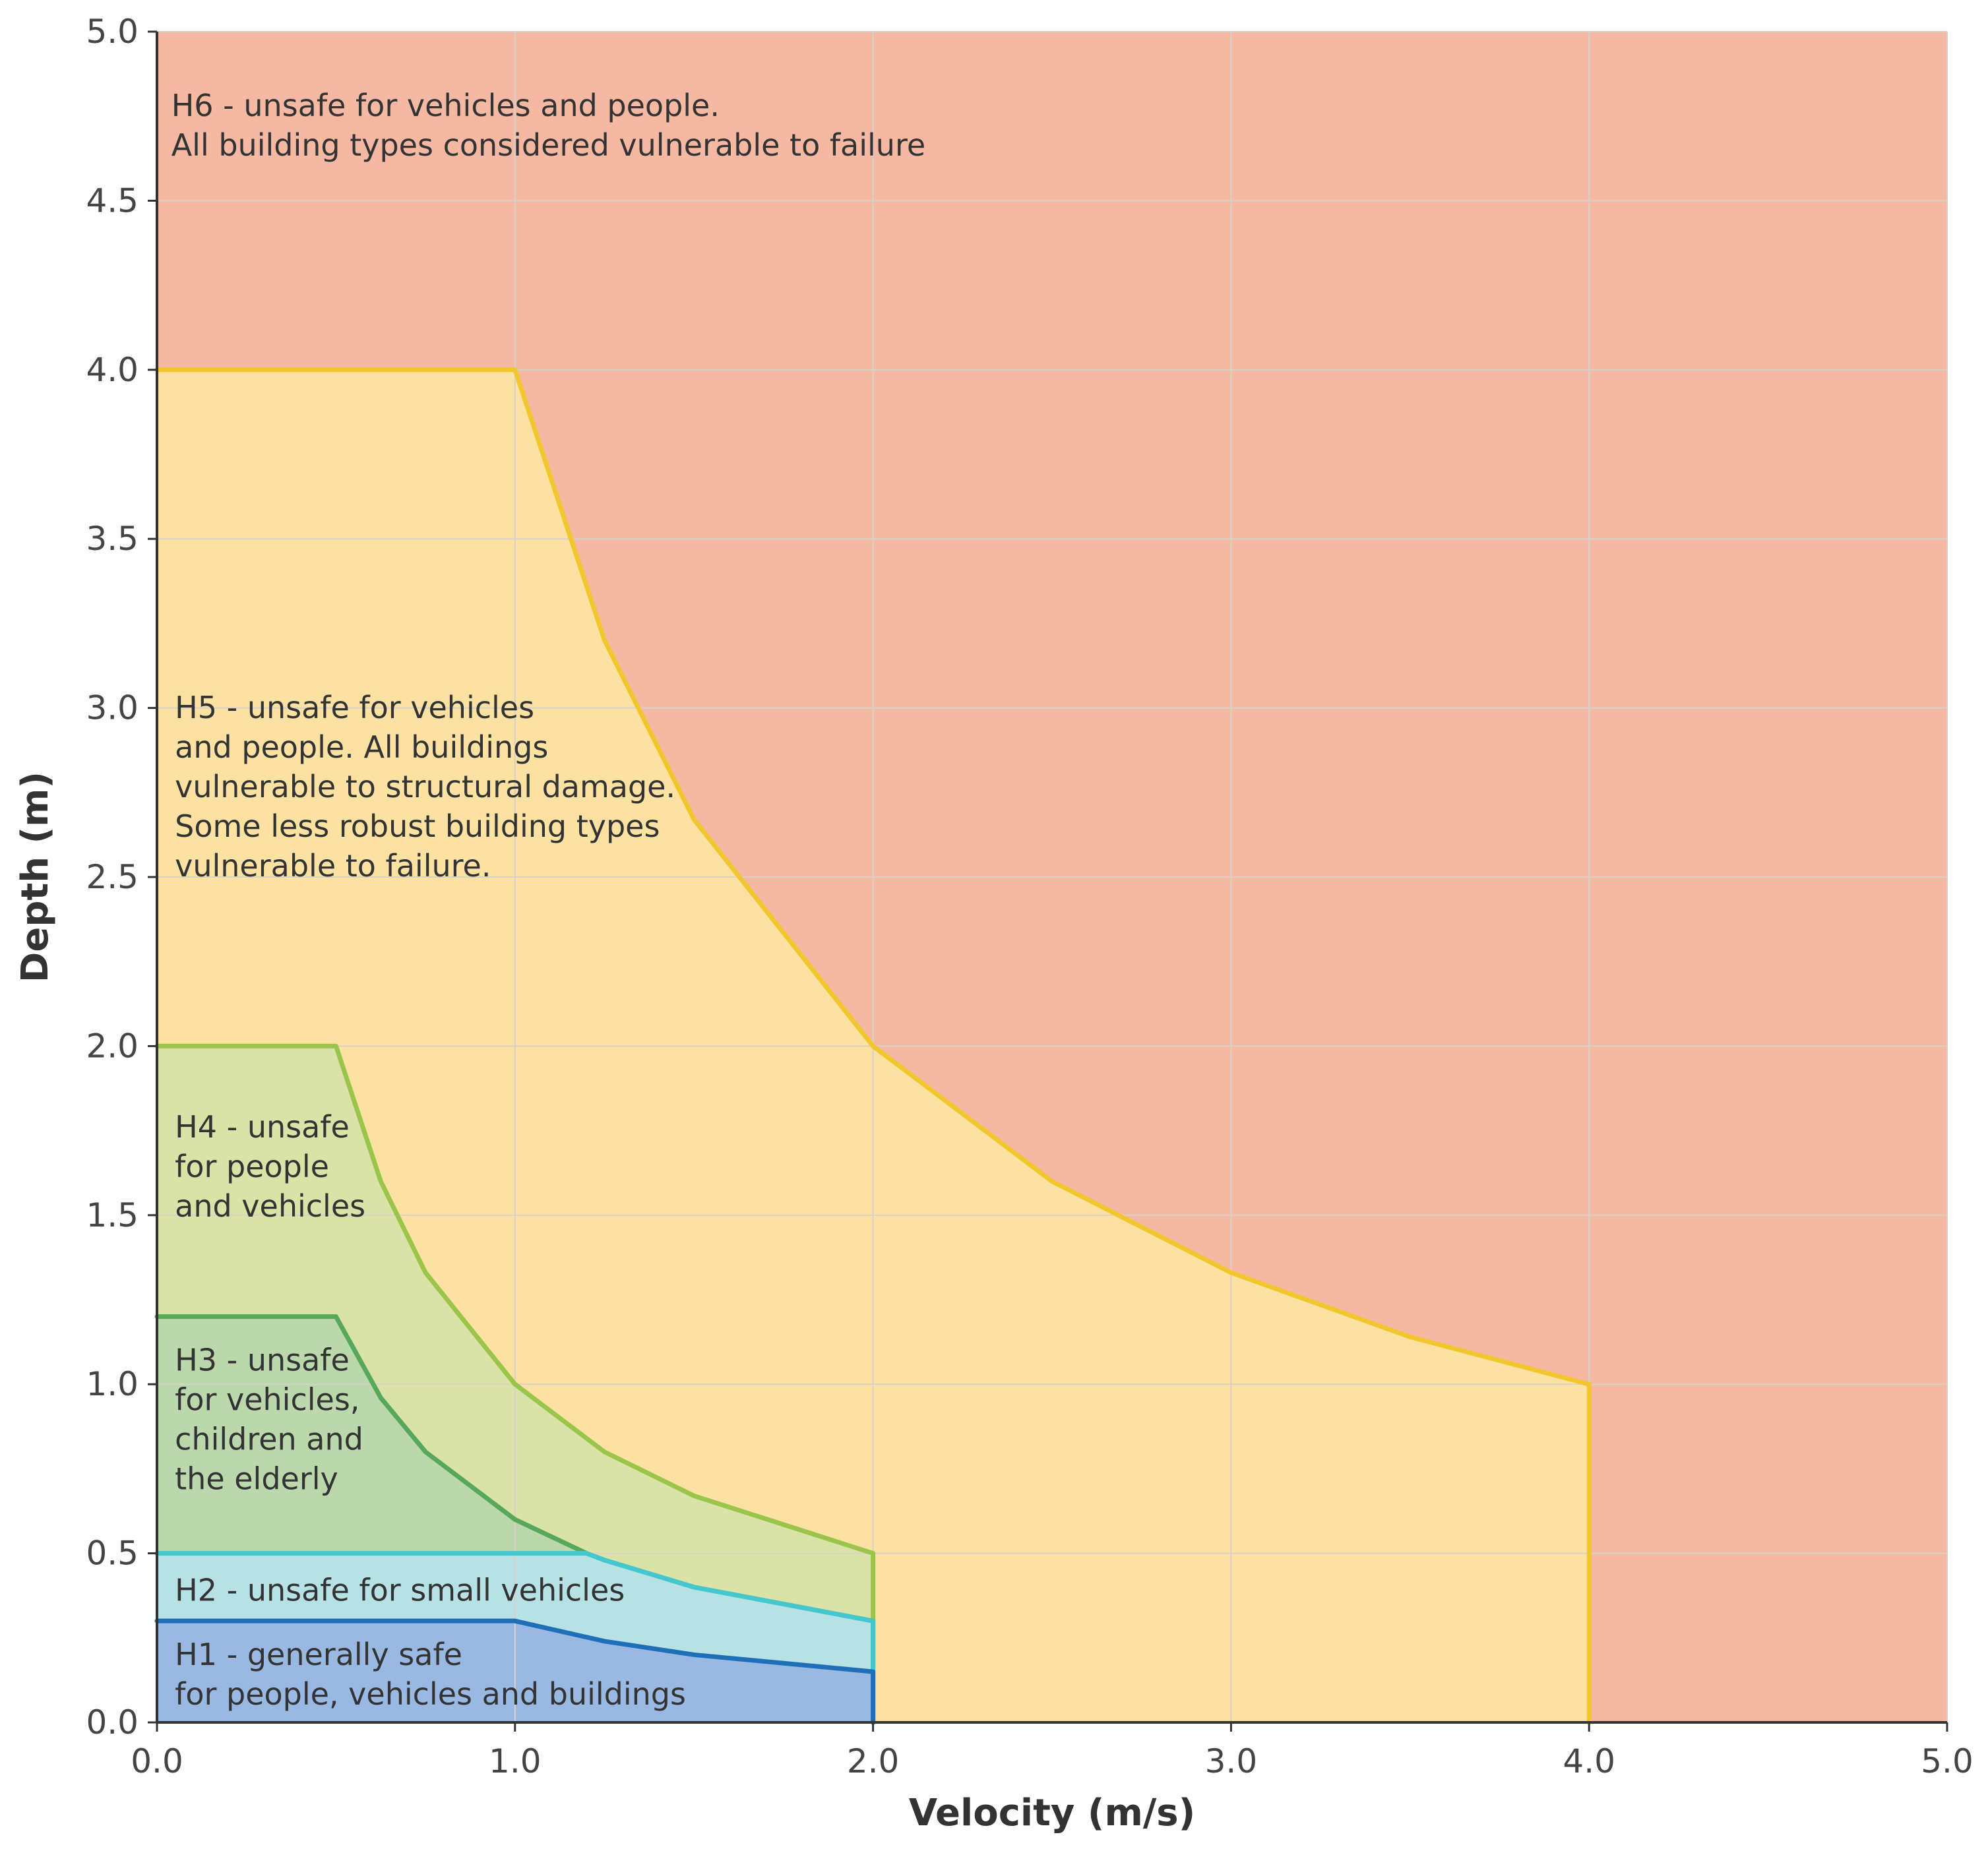 This screenshot has height=1849, width=1988. Describe the element at coordinates (361, 747) in the screenshot. I see `zone-label-line: and people. All buildings` at that location.